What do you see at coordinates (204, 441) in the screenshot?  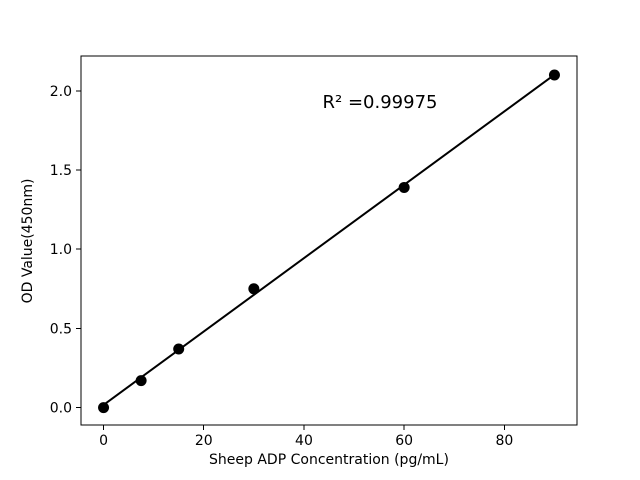 I see `x-tick-label: 20` at bounding box center [204, 441].